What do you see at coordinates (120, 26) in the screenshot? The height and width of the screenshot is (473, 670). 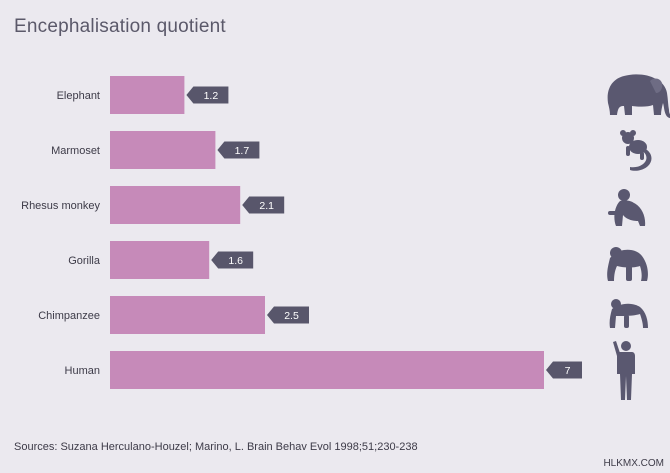 I see `chart-title: Encephalisation quotient` at bounding box center [120, 26].